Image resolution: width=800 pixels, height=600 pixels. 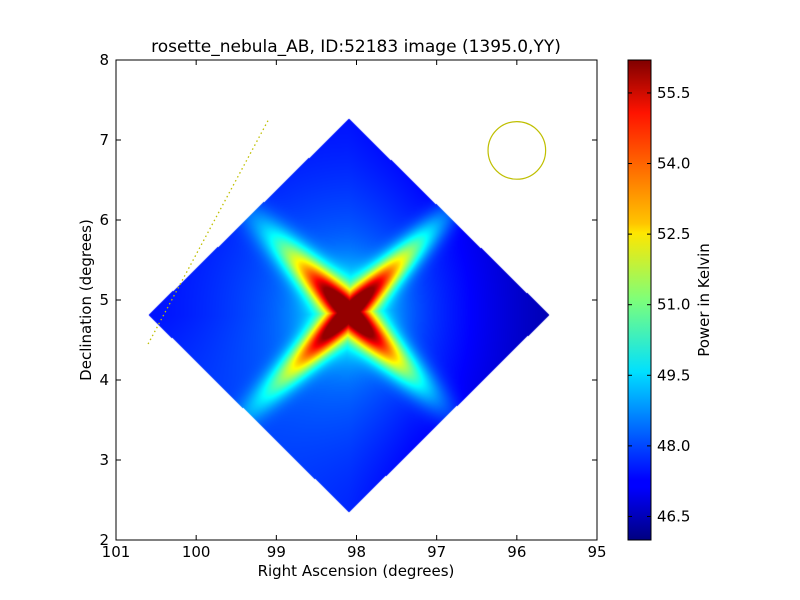 What do you see at coordinates (436, 552) in the screenshot?
I see `x-tick-label: 97` at bounding box center [436, 552].